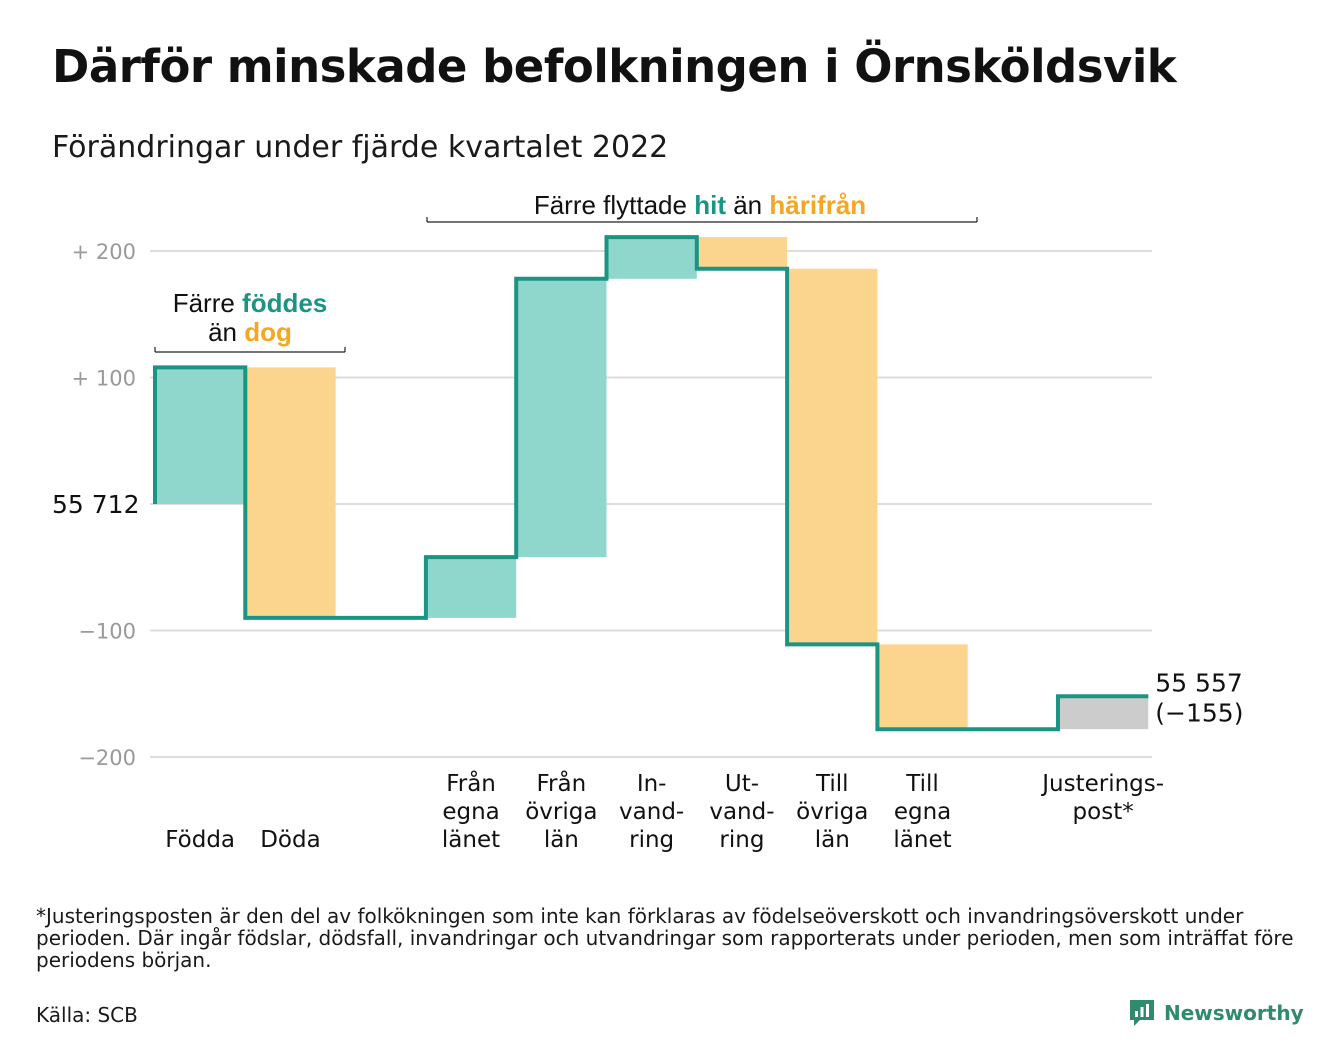 The image size is (1340, 1060). What do you see at coordinates (107, 632) in the screenshot?
I see `y-tick-label: −100` at bounding box center [107, 632].